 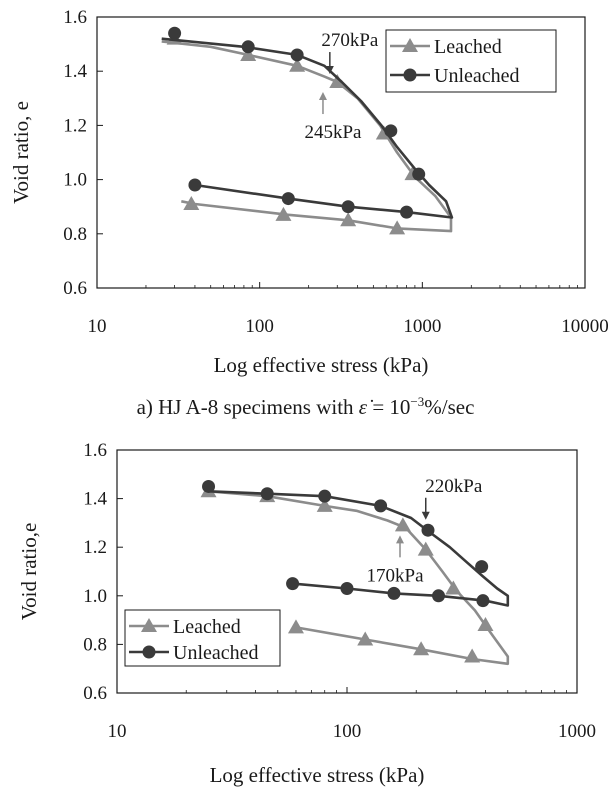 I want to click on caption-suffix: %/sec, so click(x=449, y=407).